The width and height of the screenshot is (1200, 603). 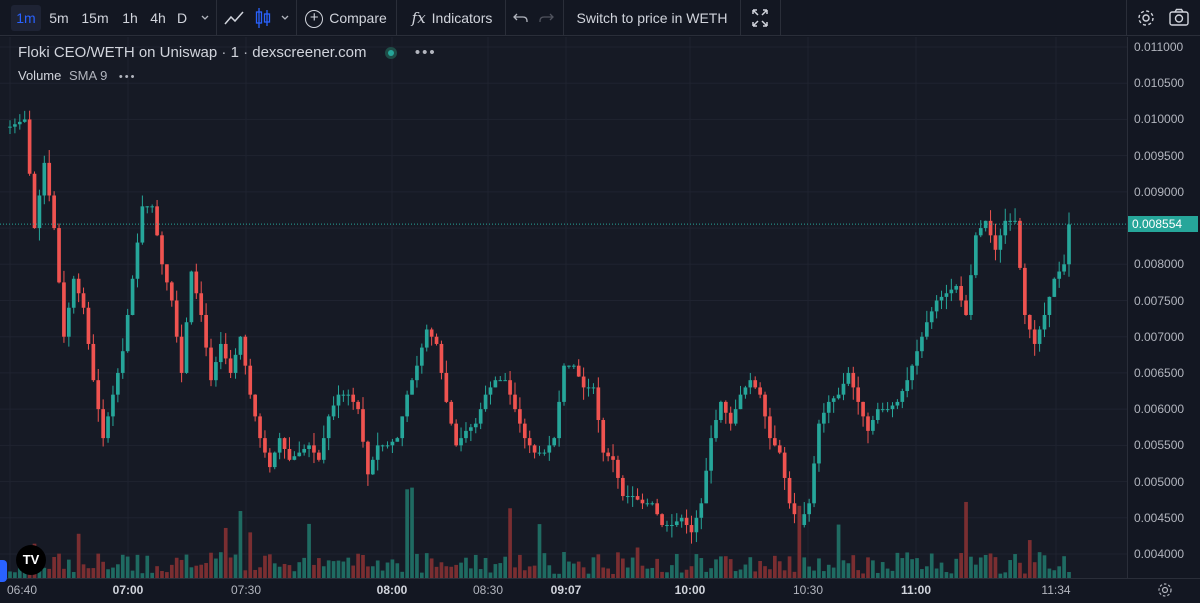 I want to click on chart-type-chevron-icon, so click(x=285, y=18).